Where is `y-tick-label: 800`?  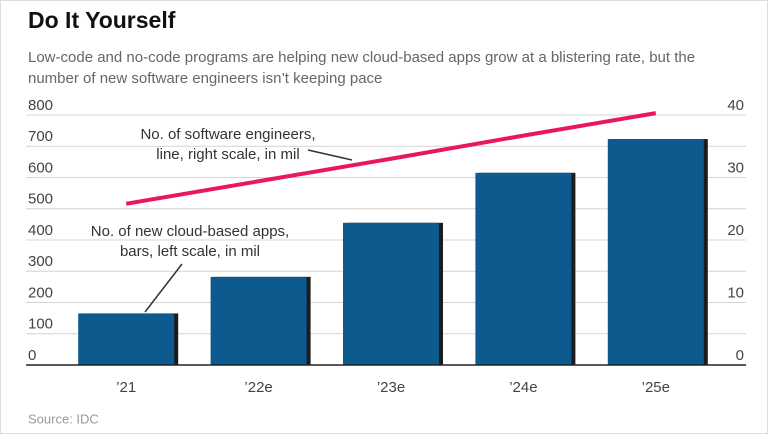 y-tick-label: 800 is located at coordinates (40, 105).